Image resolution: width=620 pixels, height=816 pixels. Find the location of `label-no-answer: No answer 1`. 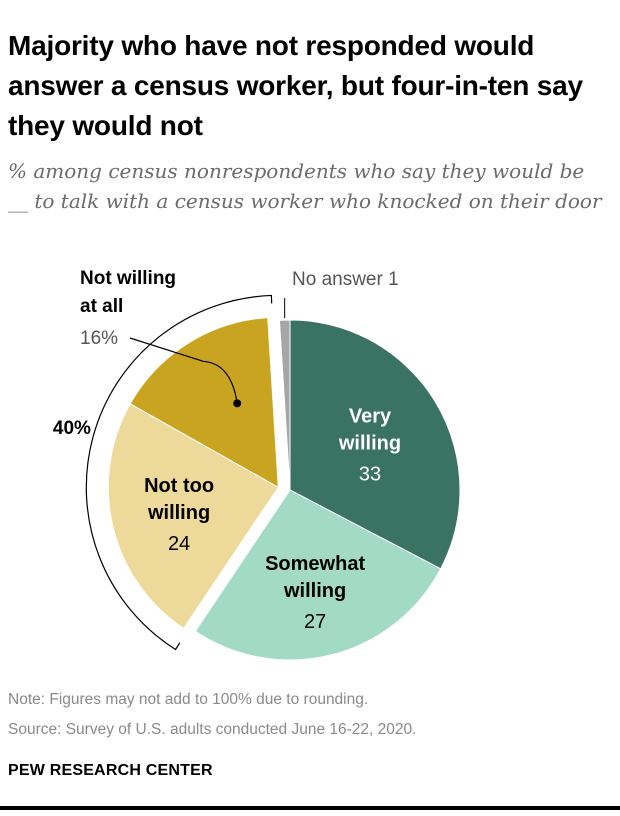

label-no-answer: No answer 1 is located at coordinates (345, 279).